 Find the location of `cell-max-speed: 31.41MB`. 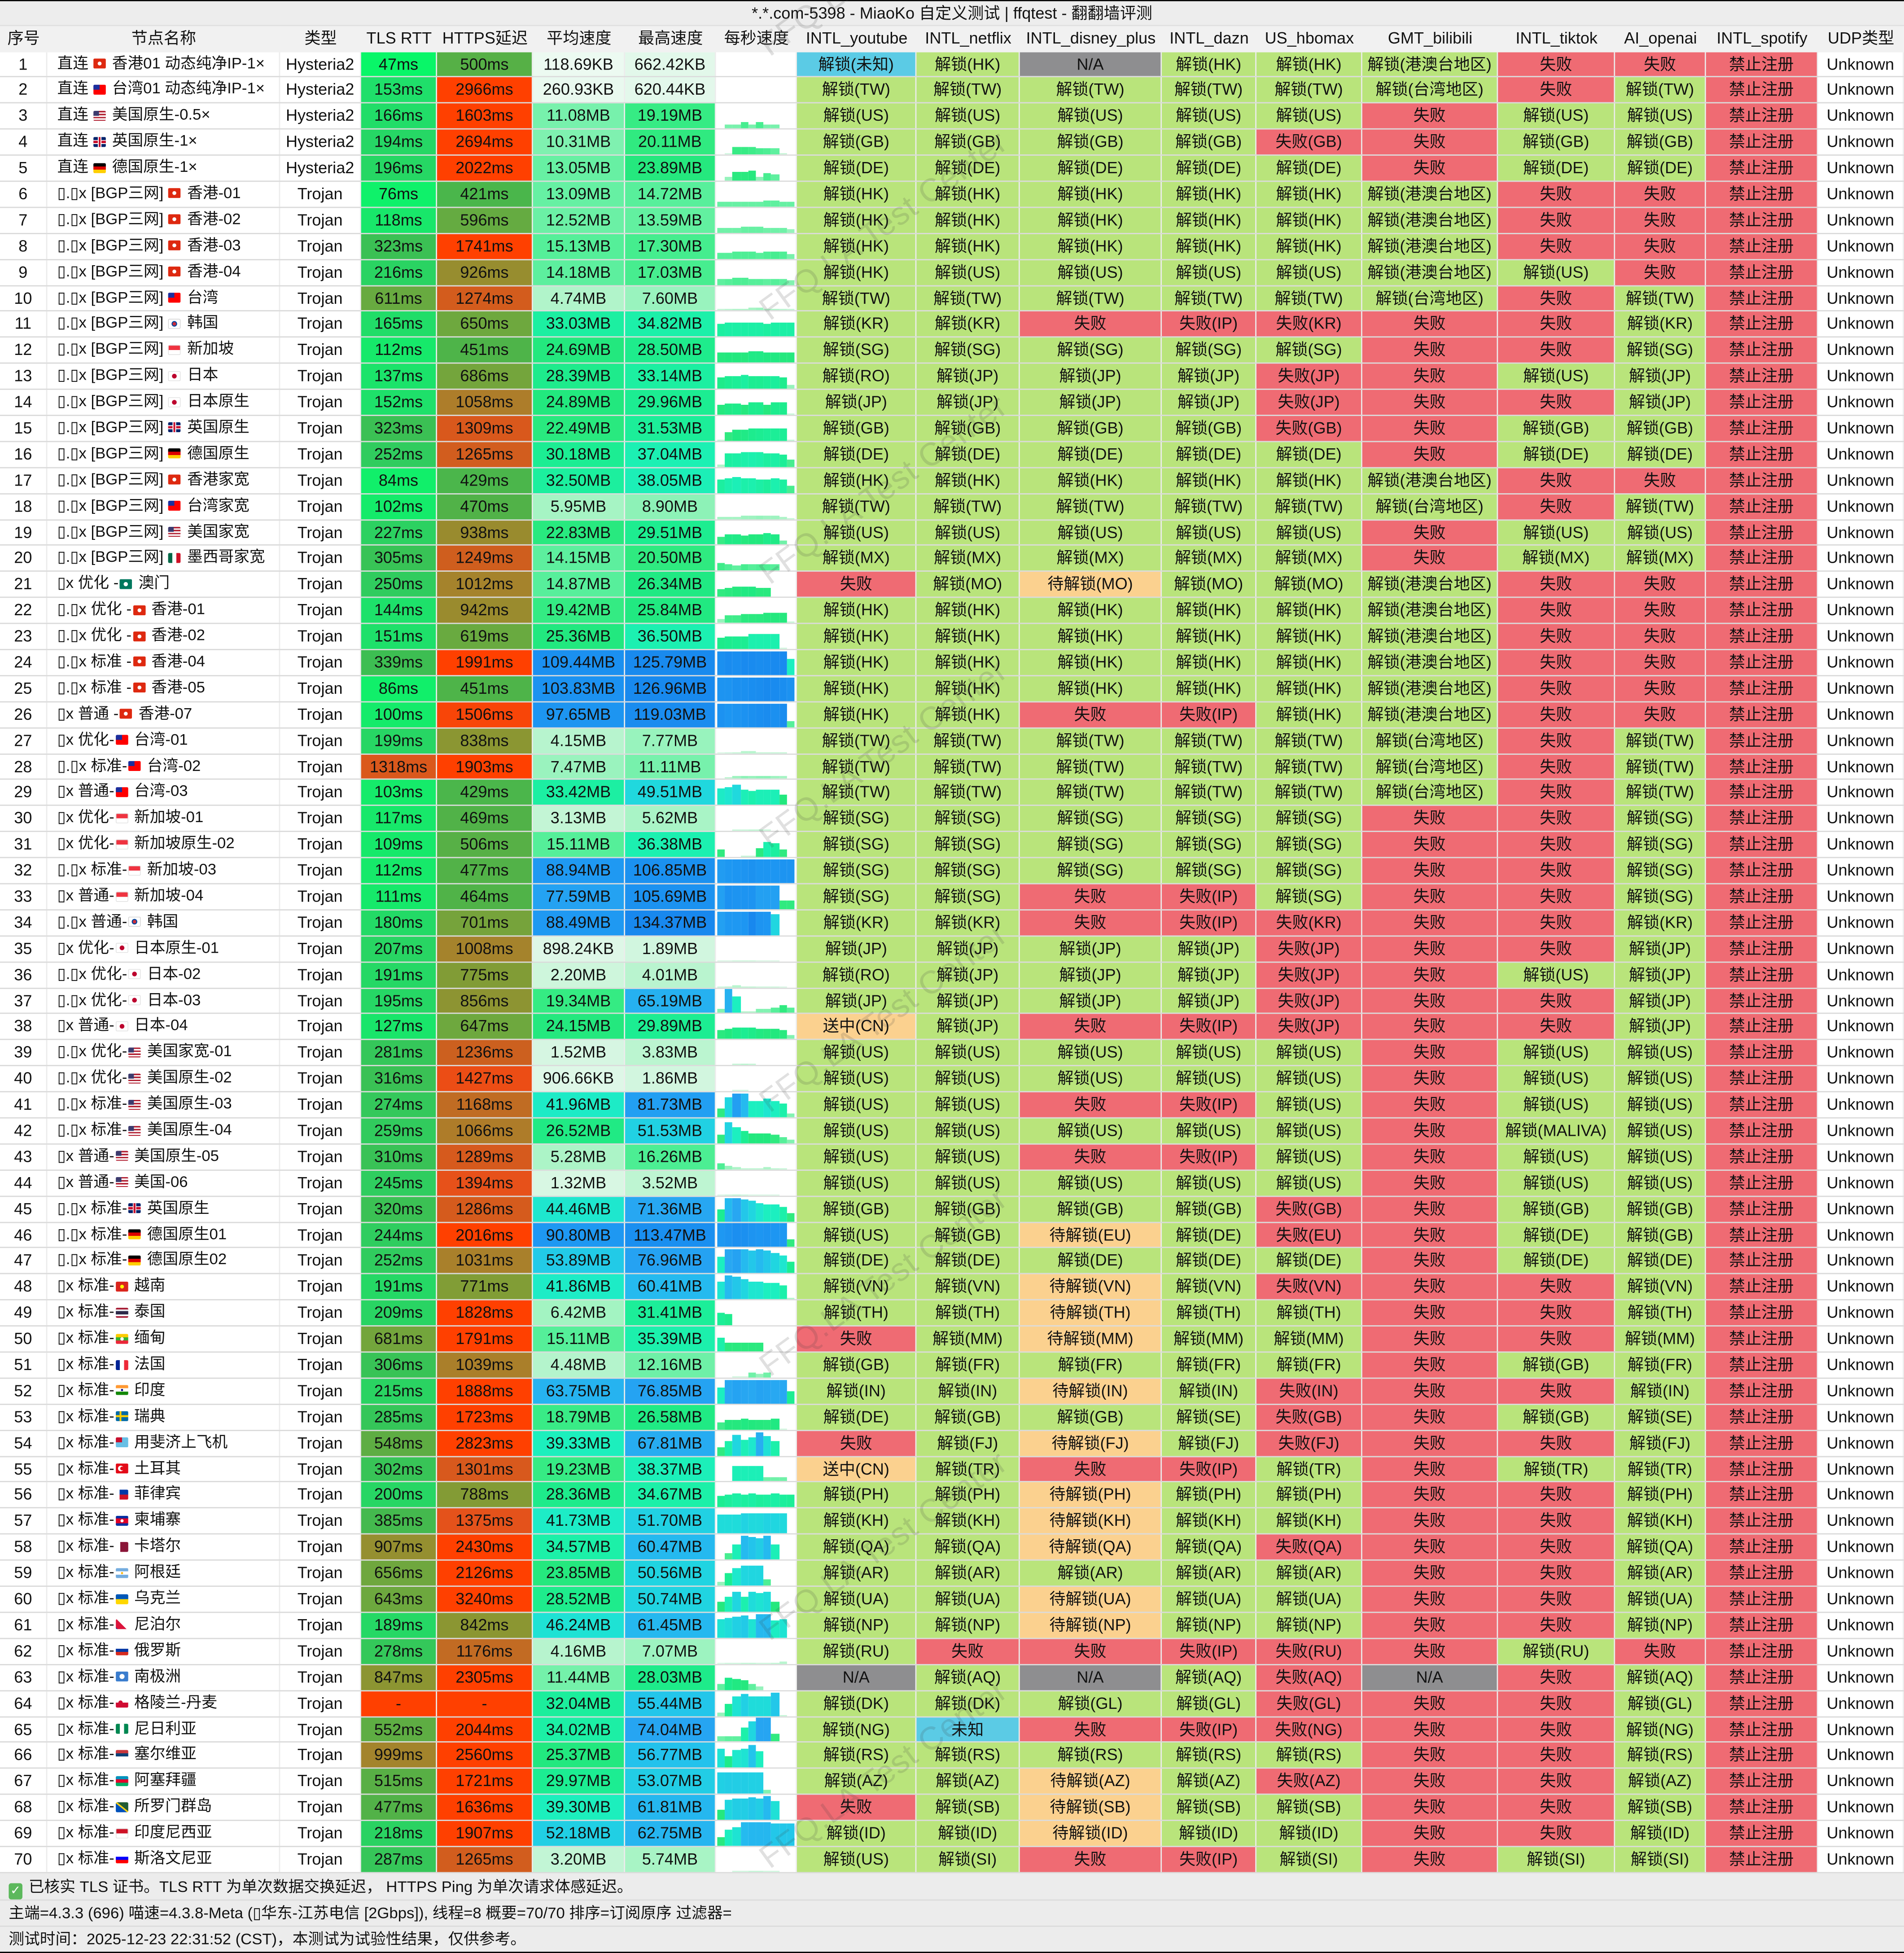

cell-max-speed: 31.41MB is located at coordinates (670, 1313).